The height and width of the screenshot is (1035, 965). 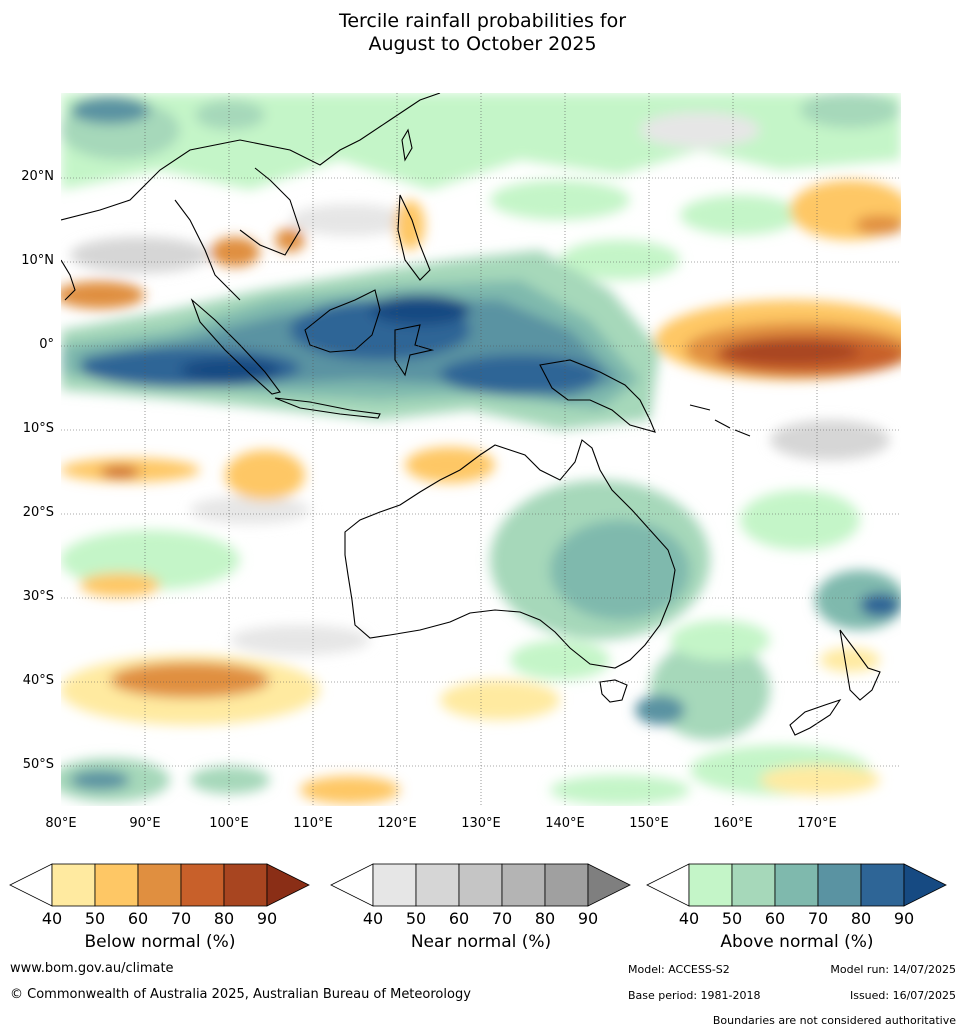 What do you see at coordinates (61, 823) in the screenshot?
I see `lon-label-80e: 80°E` at bounding box center [61, 823].